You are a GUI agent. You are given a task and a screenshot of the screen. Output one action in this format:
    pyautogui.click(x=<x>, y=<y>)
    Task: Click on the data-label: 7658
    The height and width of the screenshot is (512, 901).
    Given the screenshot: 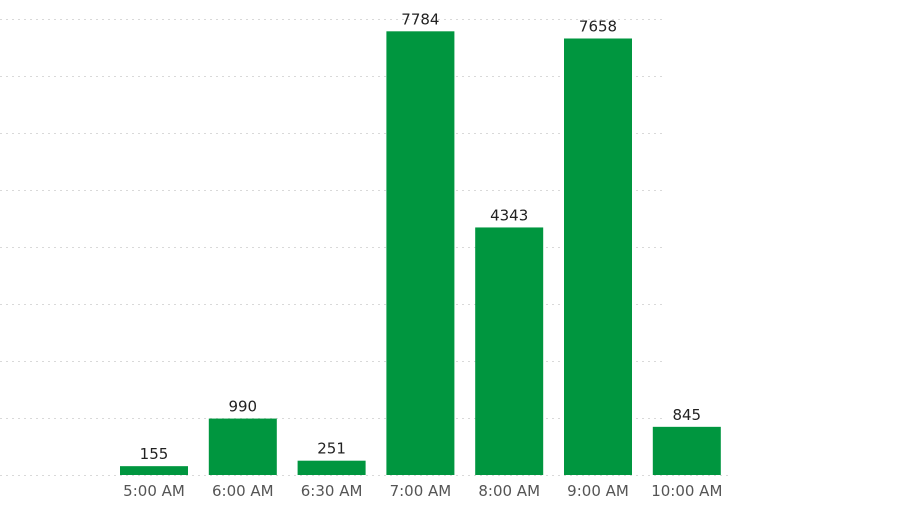 What is the action you would take?
    pyautogui.click(x=598, y=26)
    